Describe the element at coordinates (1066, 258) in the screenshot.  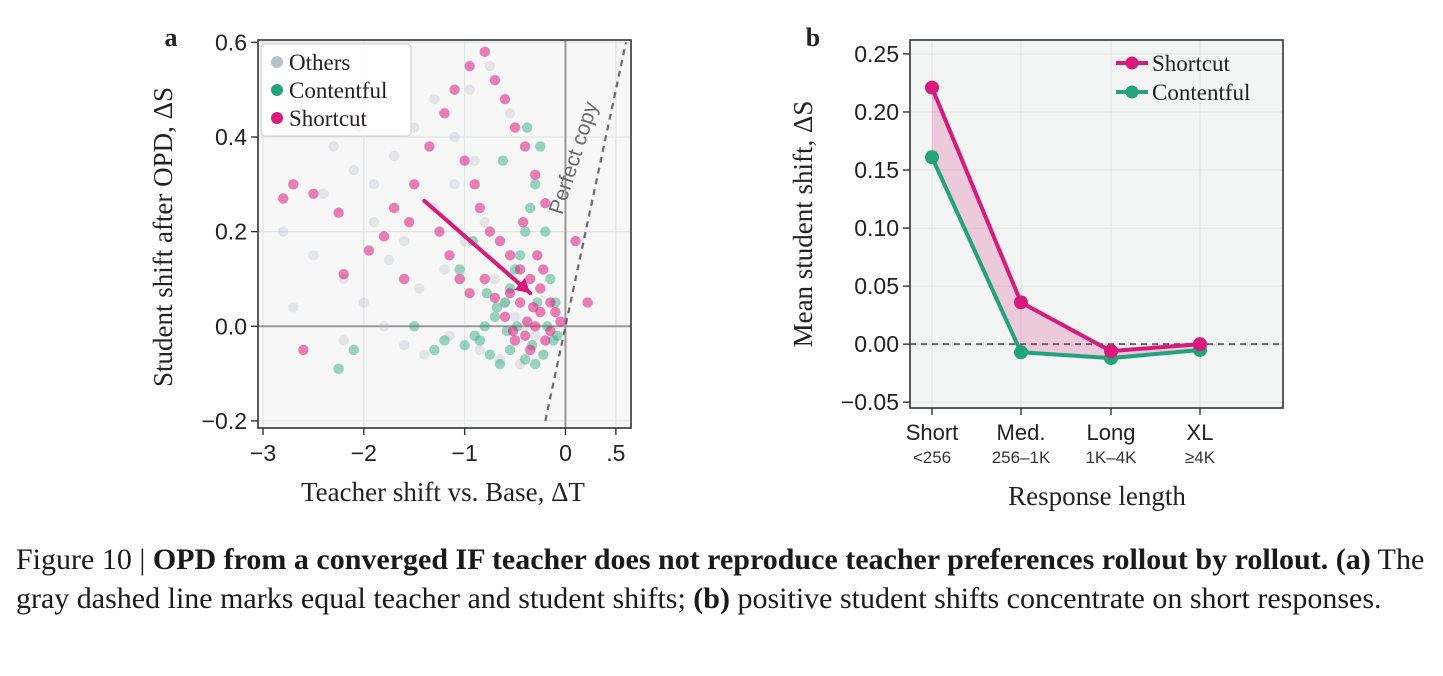
I see `series-contentful` at that location.